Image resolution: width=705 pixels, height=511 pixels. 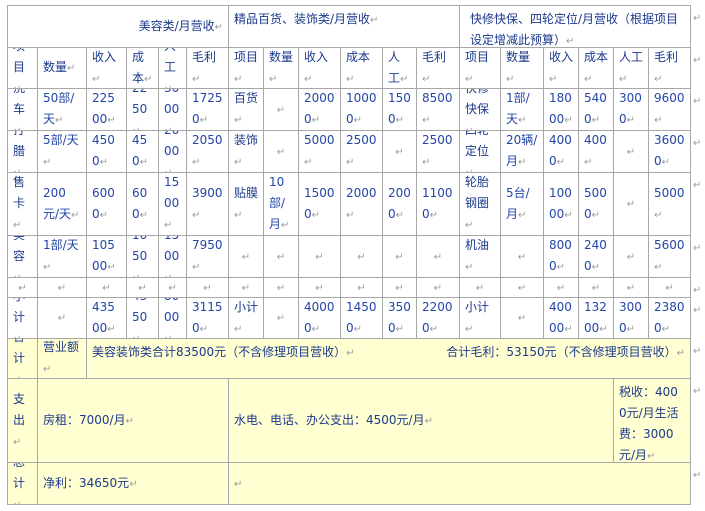 What do you see at coordinates (320, 110) in the screenshot?
I see `table-cell: 20000` at bounding box center [320, 110].